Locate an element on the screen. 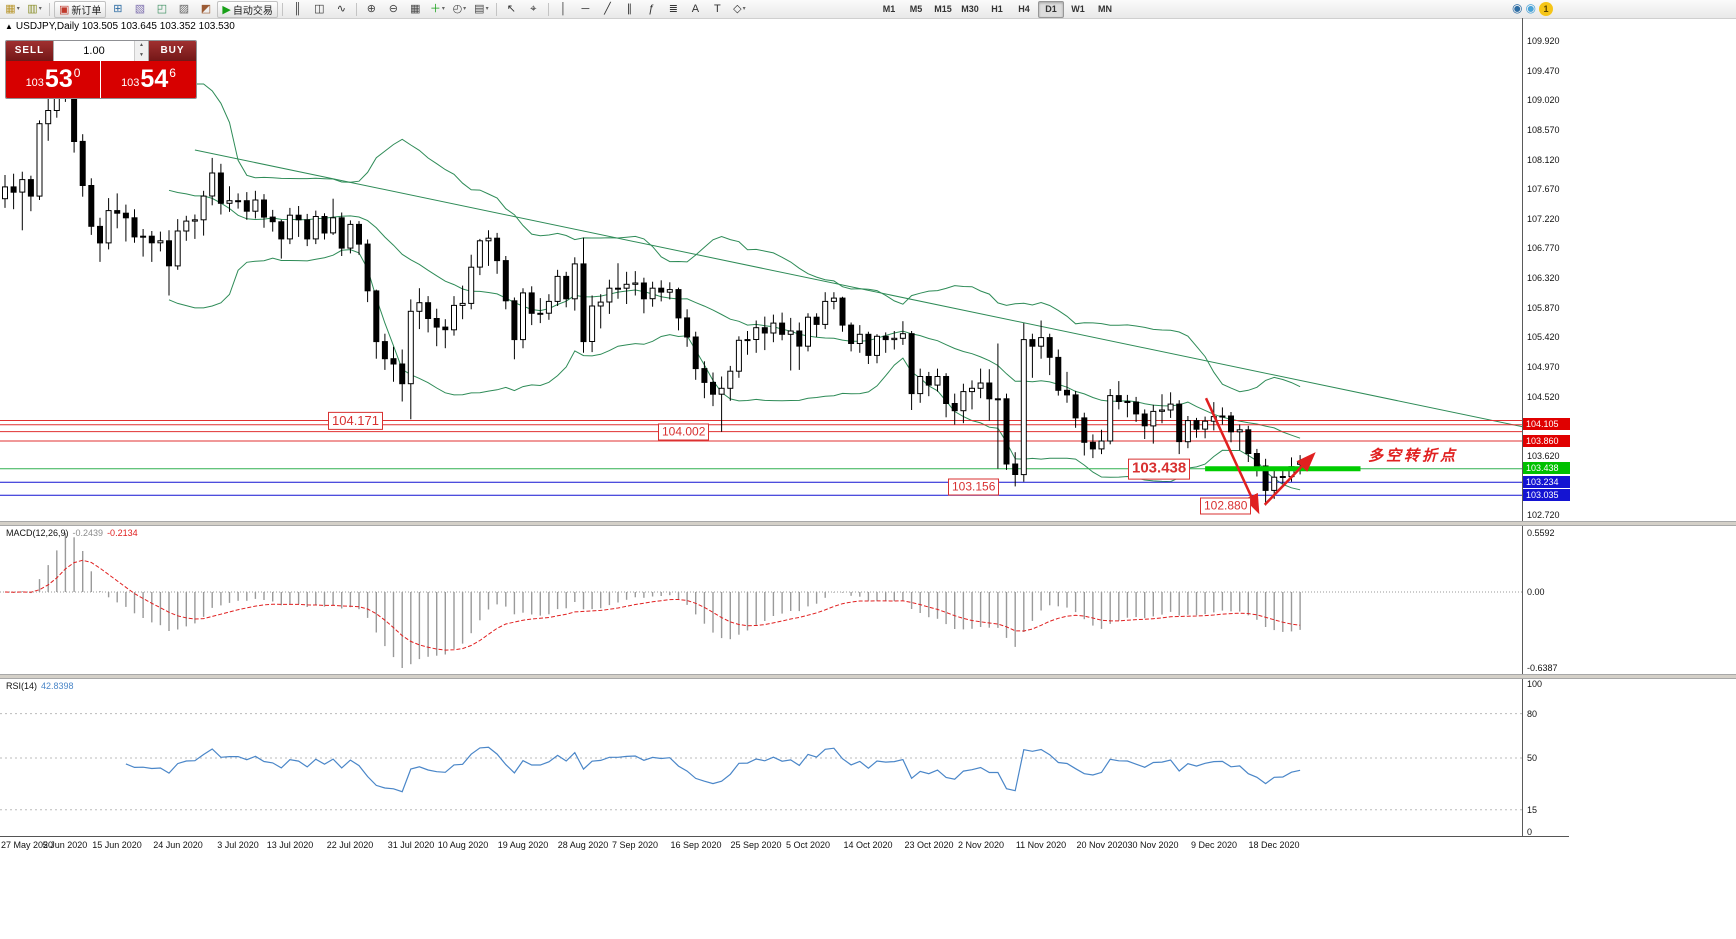 Image resolution: width=1736 pixels, height=939 pixels. macd-label: MACD(12,26,9) -0.2439 -0.2134 is located at coordinates (72, 533).